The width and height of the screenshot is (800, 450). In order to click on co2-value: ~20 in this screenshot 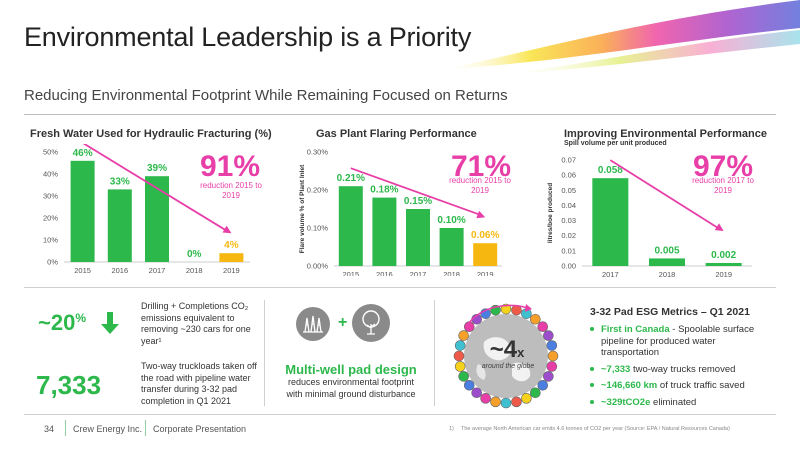, I will do `click(57, 322)`.